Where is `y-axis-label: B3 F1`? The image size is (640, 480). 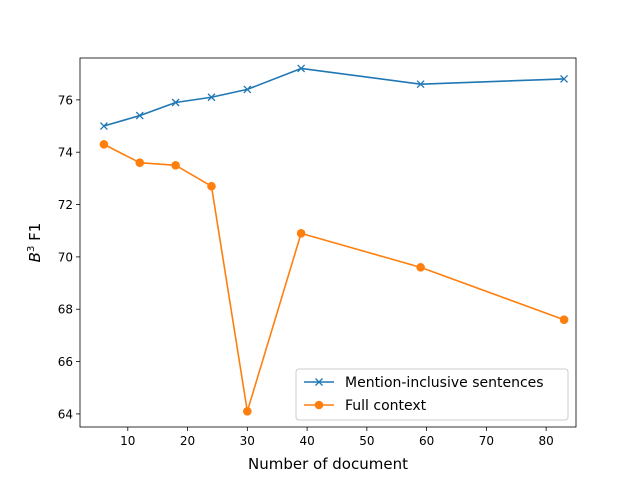
y-axis-label: B3 F1 is located at coordinates (35, 243).